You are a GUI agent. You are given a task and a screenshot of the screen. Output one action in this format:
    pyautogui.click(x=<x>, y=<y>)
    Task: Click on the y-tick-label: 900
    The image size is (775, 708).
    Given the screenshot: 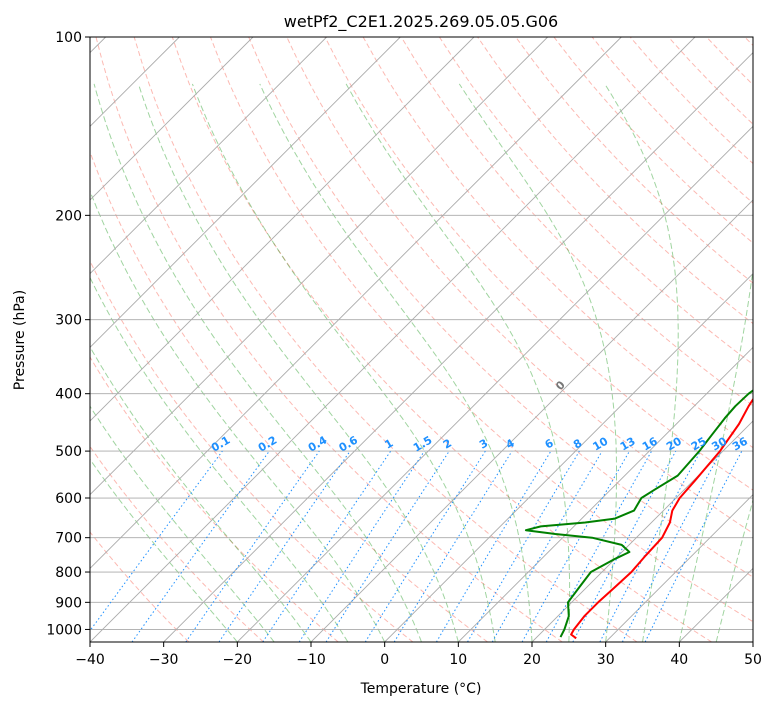 What is the action you would take?
    pyautogui.click(x=68, y=603)
    